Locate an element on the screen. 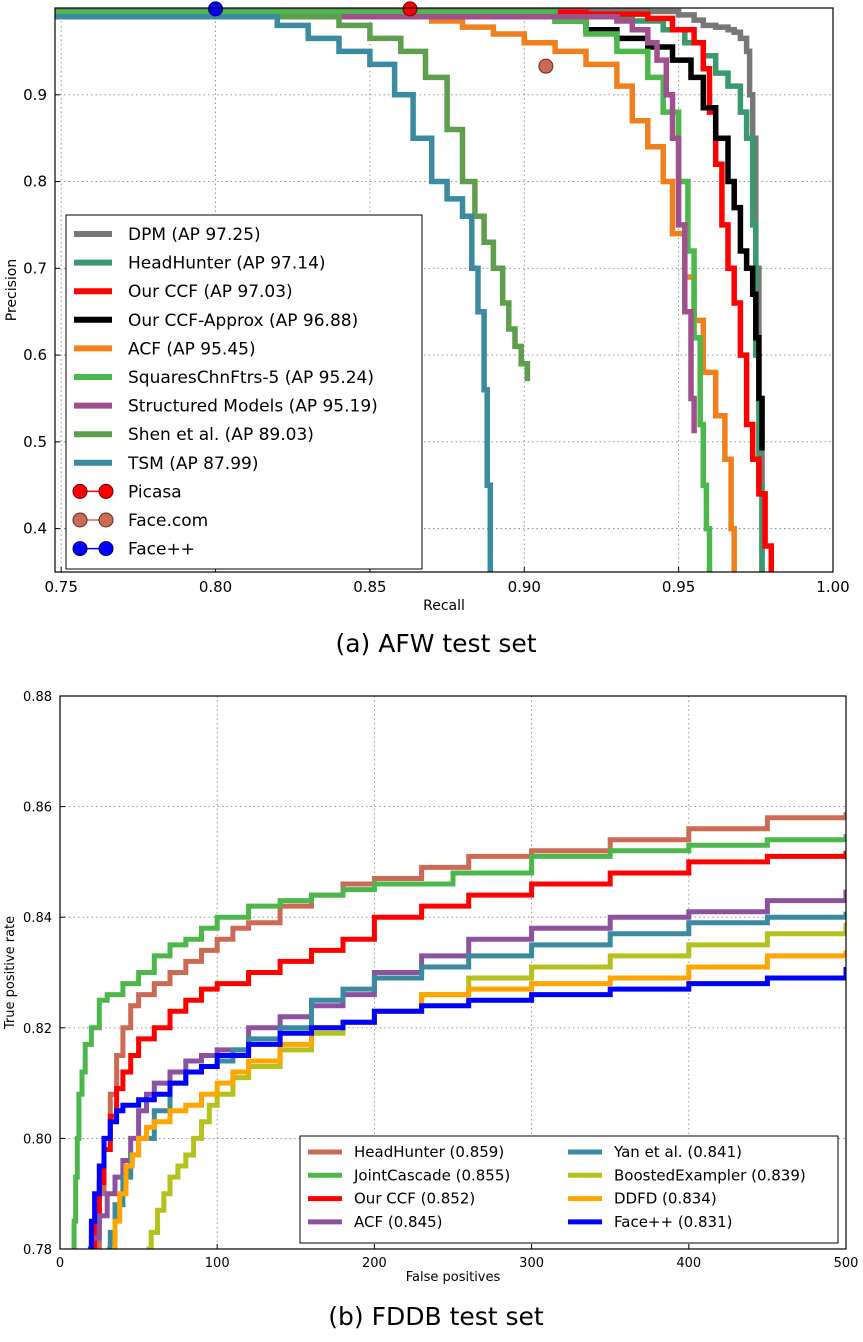 The height and width of the screenshot is (1342, 863). x-tick-label: 0.95 is located at coordinates (678, 587).